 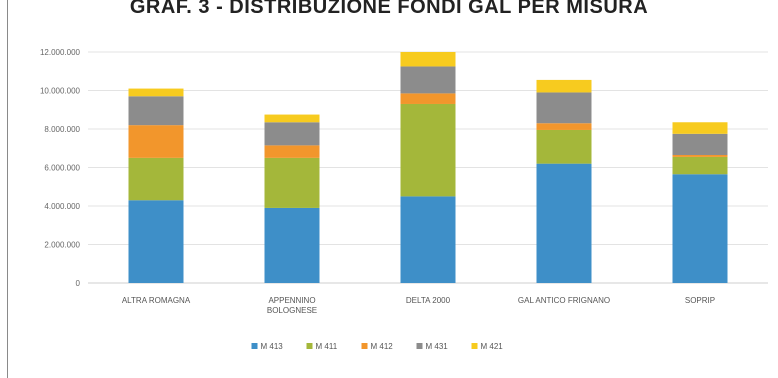 What do you see at coordinates (62, 129) in the screenshot?
I see `y-tick-label: 8.000.000` at bounding box center [62, 129].